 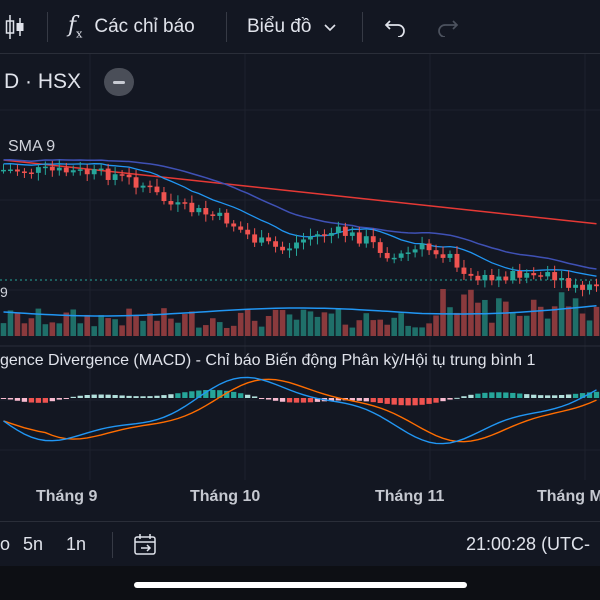 I want to click on indicators-label: Các chỉ báo, so click(x=144, y=26).